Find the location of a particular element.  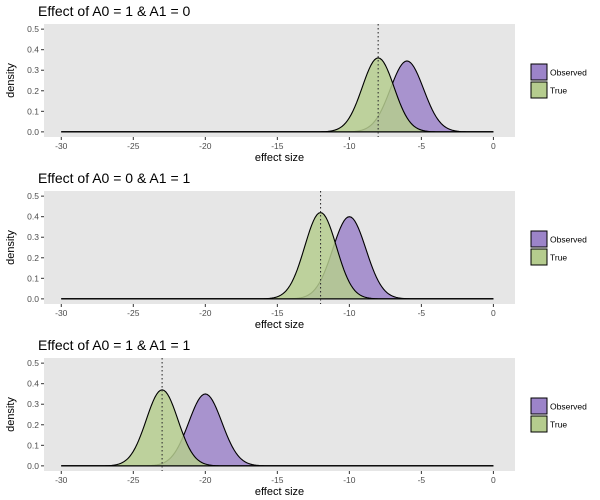

chart-title: Effect of A0 = 1 & A1 = 1 is located at coordinates (114, 345).